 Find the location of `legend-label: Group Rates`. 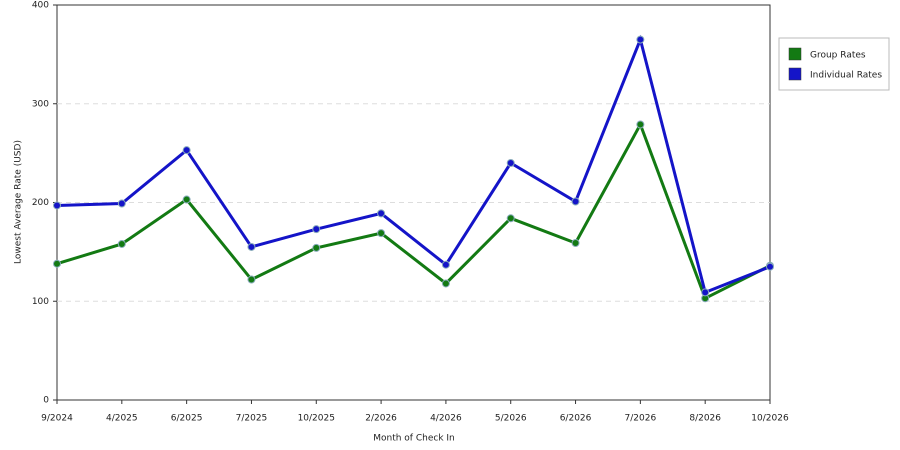

legend-label: Group Rates is located at coordinates (838, 56).